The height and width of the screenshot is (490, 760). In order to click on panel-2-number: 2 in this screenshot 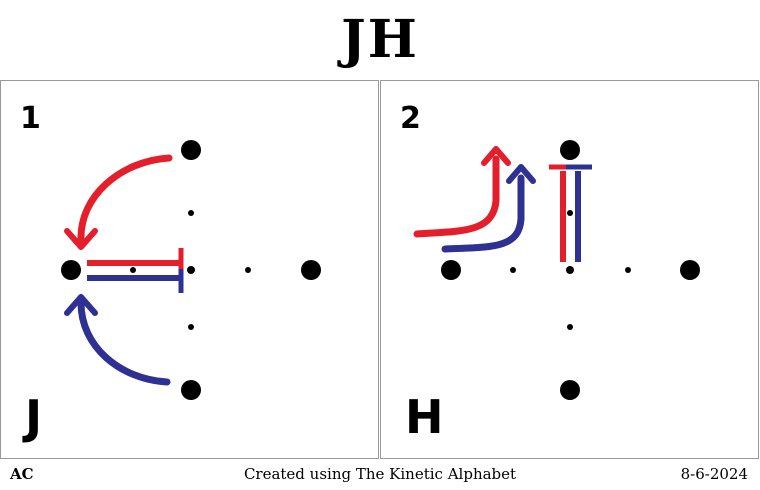, I will do `click(410, 118)`.